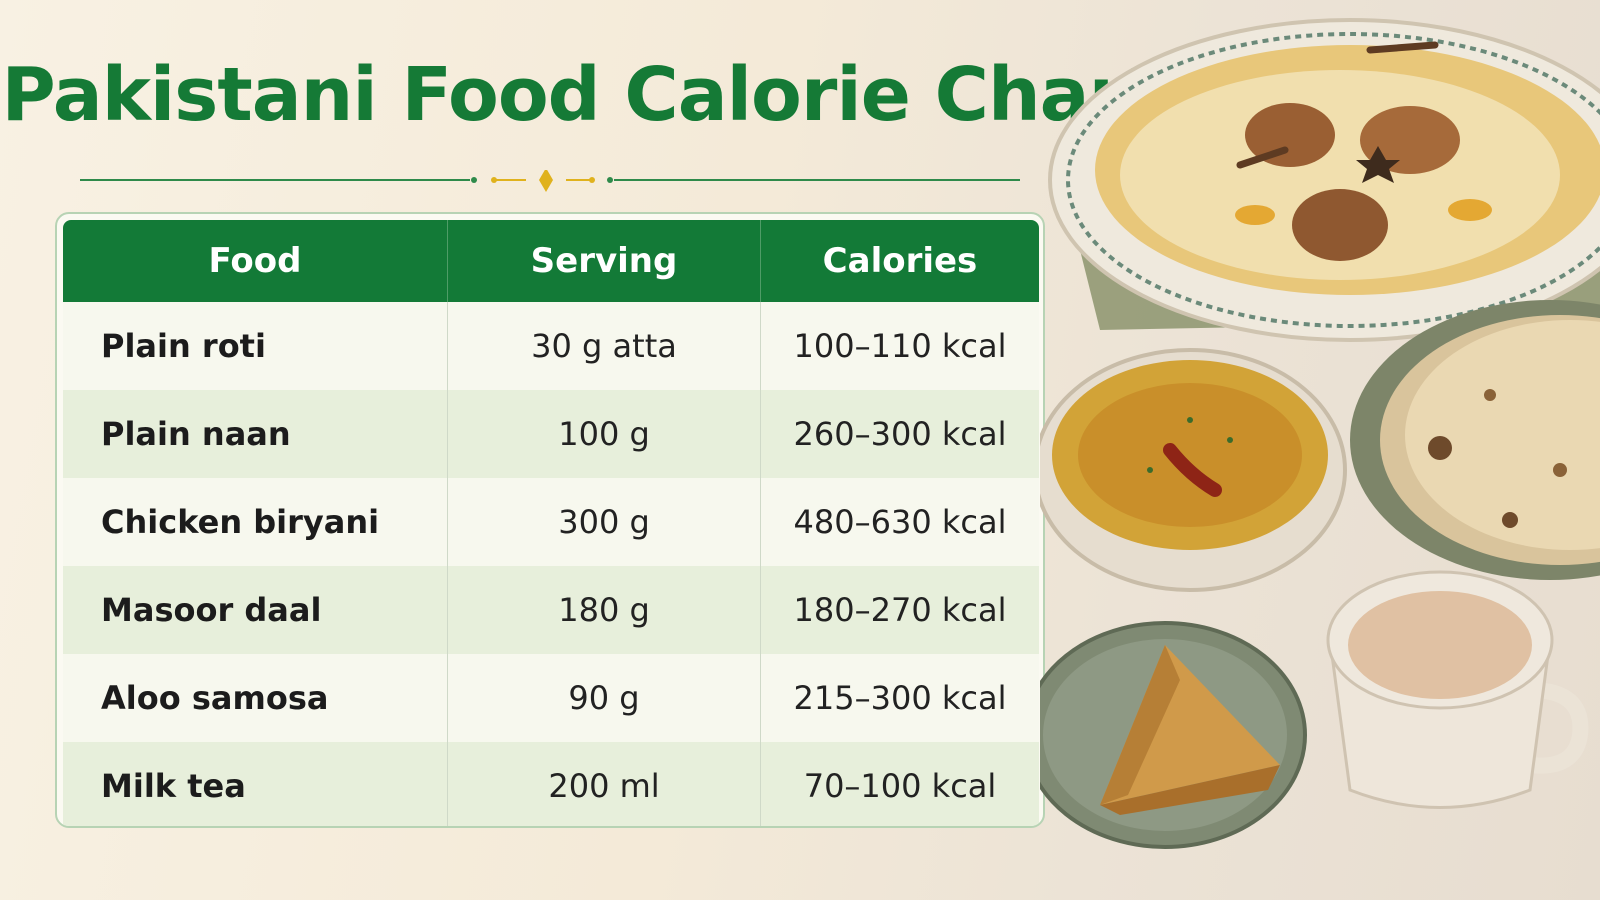 The width and height of the screenshot is (1600, 900). What do you see at coordinates (899, 522) in the screenshot?
I see `calories-cell: 480–630 kcal` at bounding box center [899, 522].